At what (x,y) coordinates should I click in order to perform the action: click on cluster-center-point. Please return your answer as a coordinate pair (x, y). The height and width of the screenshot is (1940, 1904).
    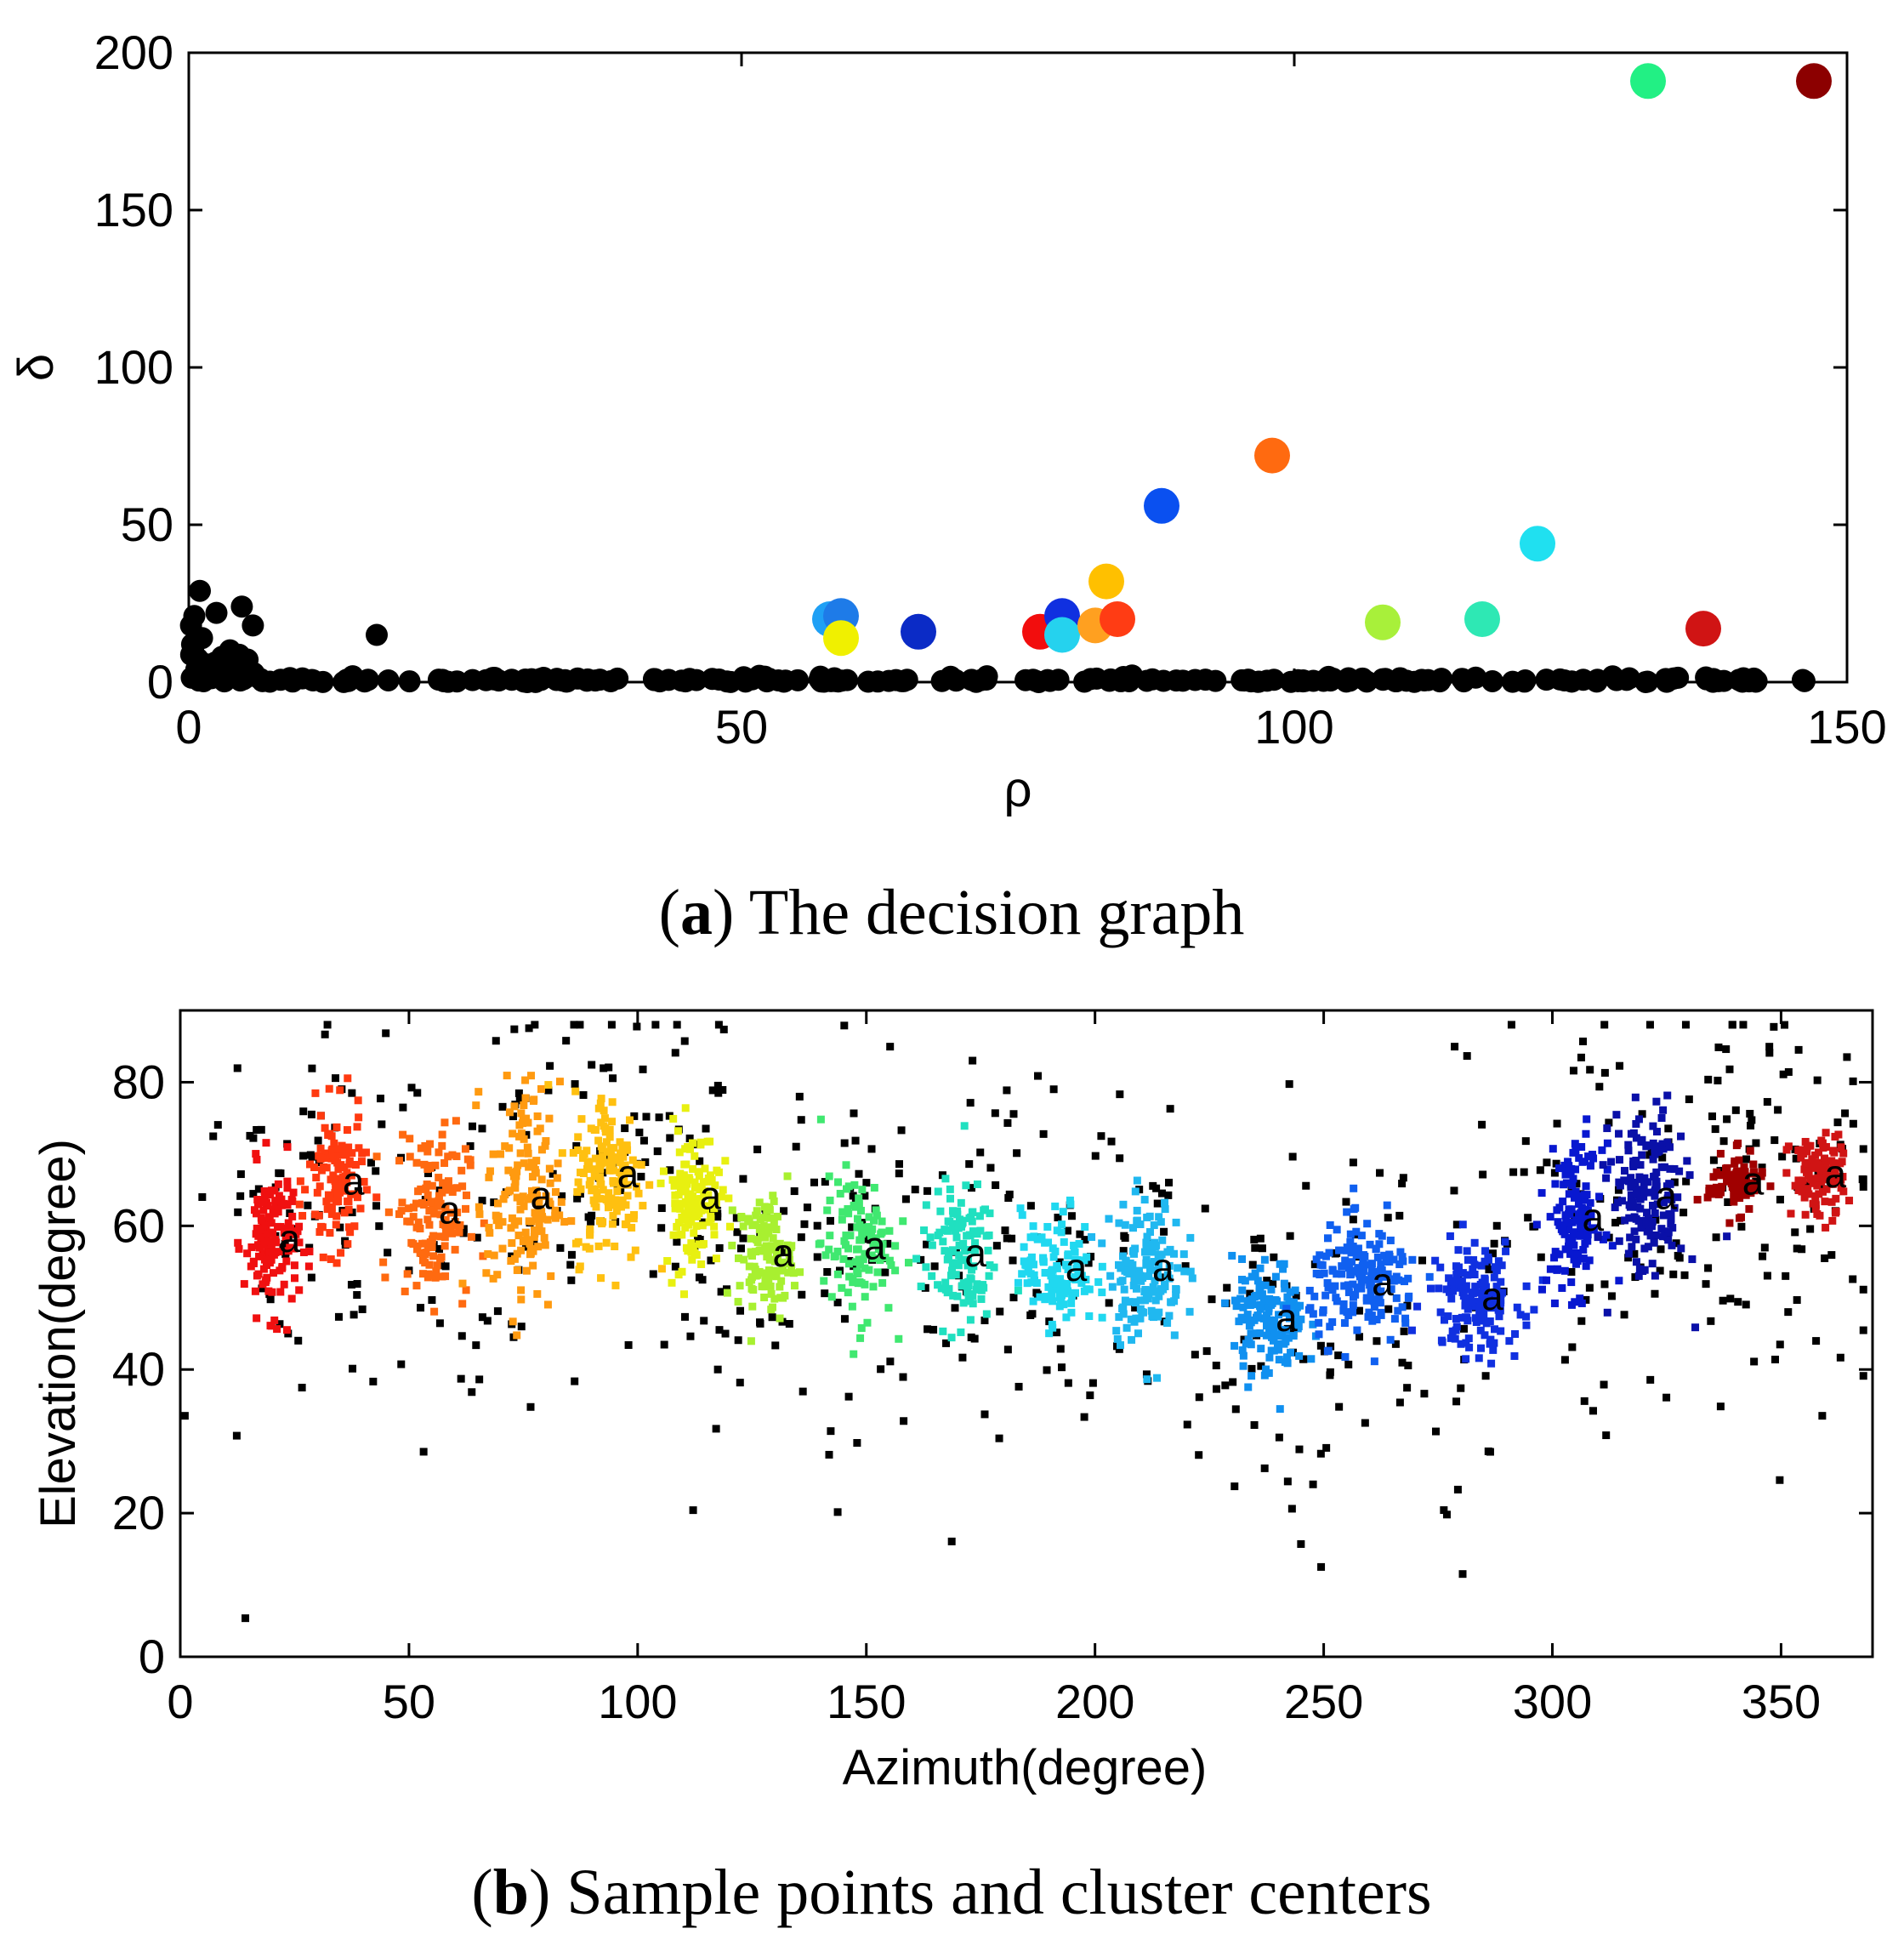
    Looking at the image, I should click on (1117, 619).